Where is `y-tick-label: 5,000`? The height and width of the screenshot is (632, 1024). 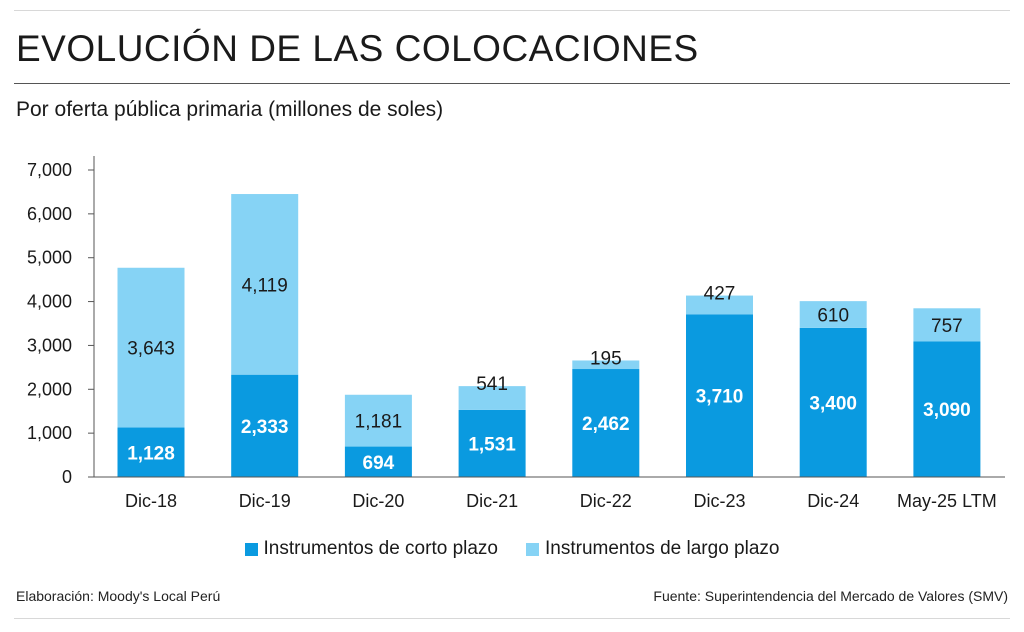
y-tick-label: 5,000 is located at coordinates (49, 258).